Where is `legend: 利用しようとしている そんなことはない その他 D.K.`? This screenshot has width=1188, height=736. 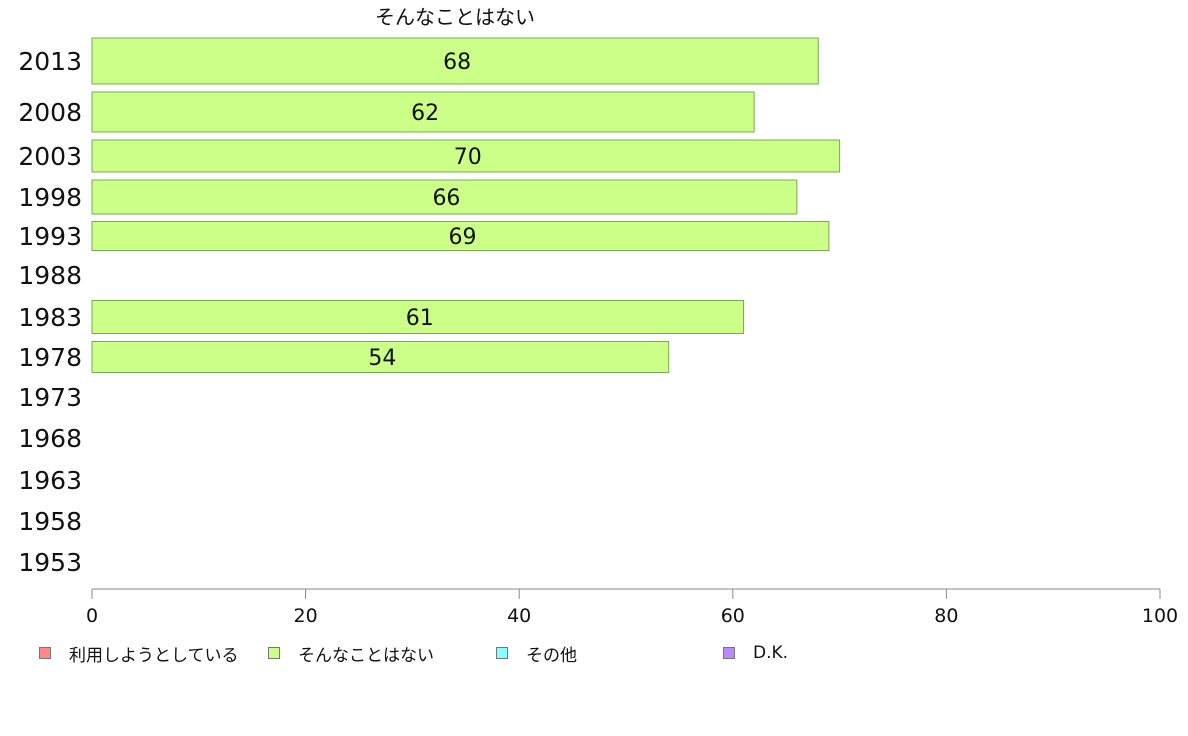 legend: 利用しようとしている そんなことはない その他 D.K. is located at coordinates (594, 653).